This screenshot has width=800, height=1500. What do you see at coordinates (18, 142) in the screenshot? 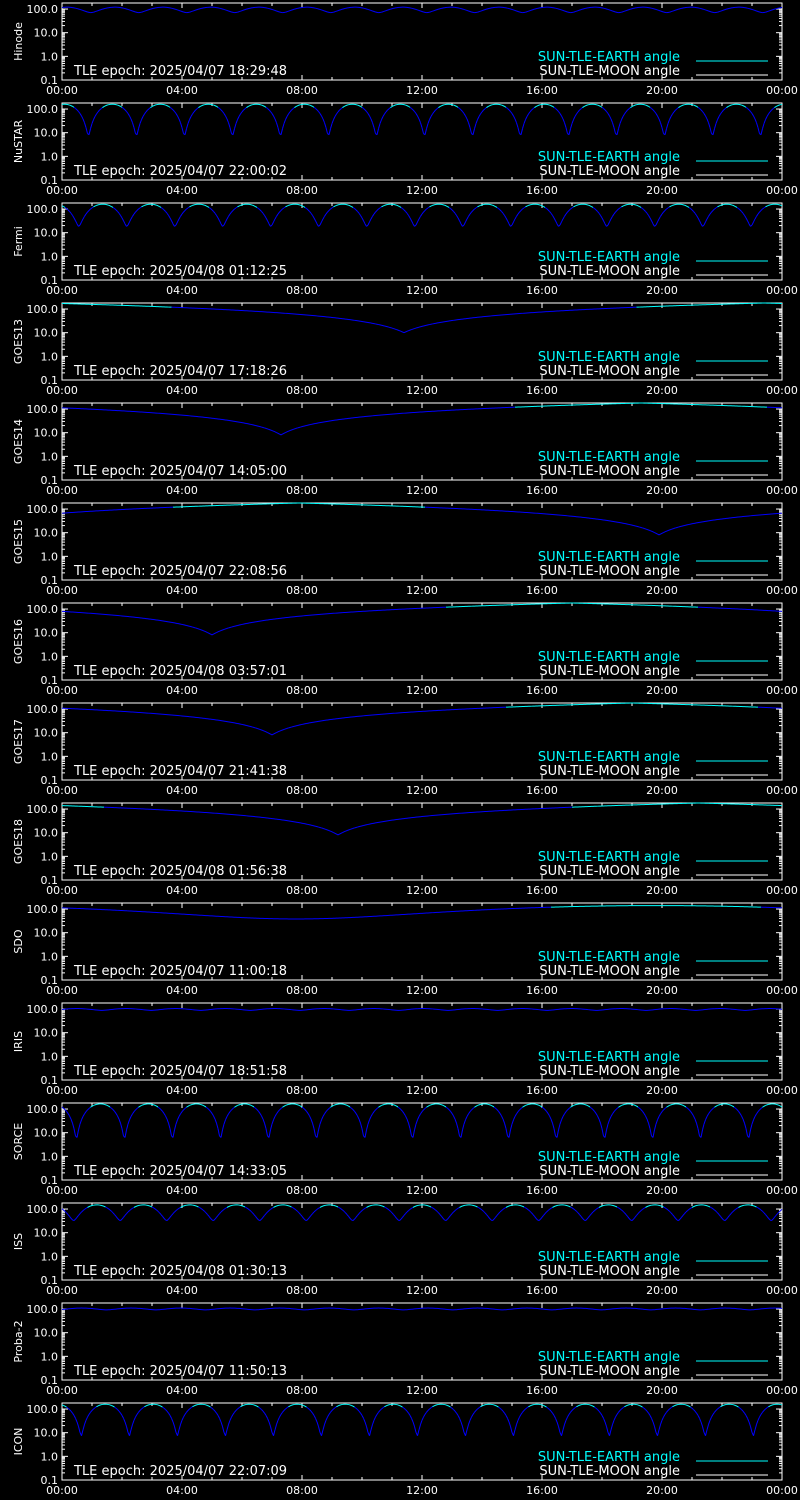
I see `satellite-name: NuSTAR` at bounding box center [18, 142].